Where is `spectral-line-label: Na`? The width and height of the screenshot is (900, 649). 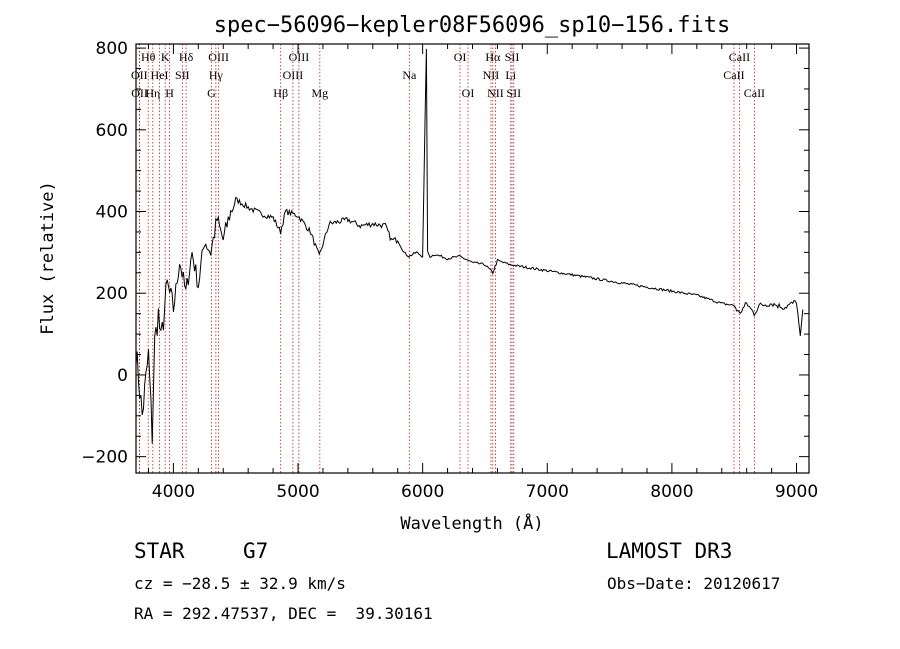 spectral-line-label: Na is located at coordinates (409, 75).